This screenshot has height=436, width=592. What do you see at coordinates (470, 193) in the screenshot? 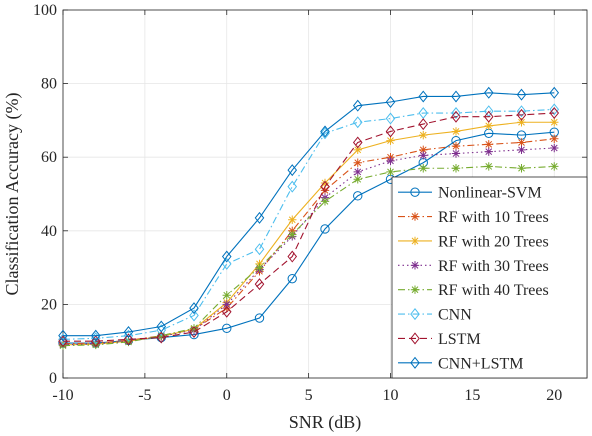
I see `legend-entry: Nonlinear-SVM` at bounding box center [470, 193].